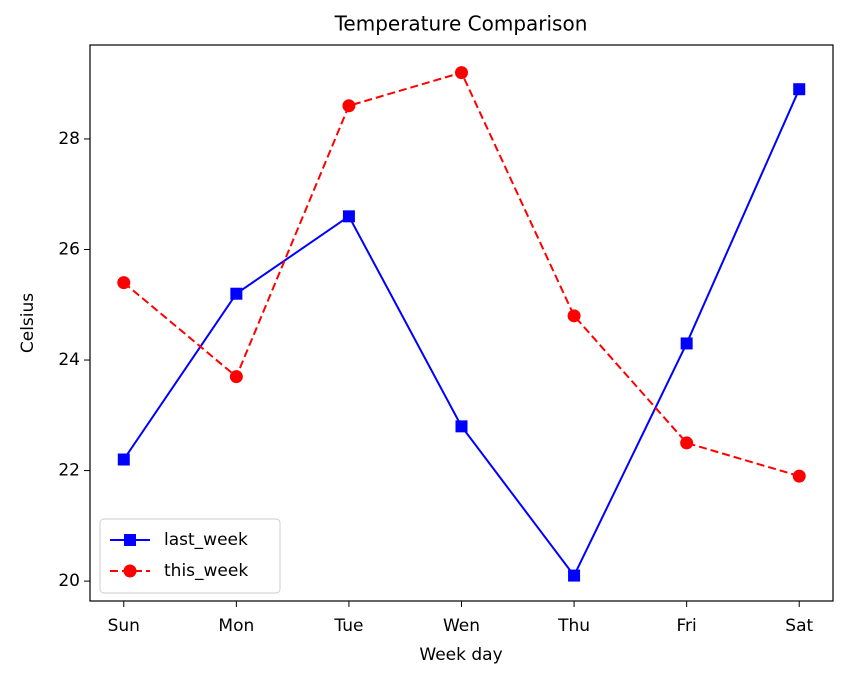  What do you see at coordinates (348, 626) in the screenshot?
I see `x-tick-label: Tue` at bounding box center [348, 626].